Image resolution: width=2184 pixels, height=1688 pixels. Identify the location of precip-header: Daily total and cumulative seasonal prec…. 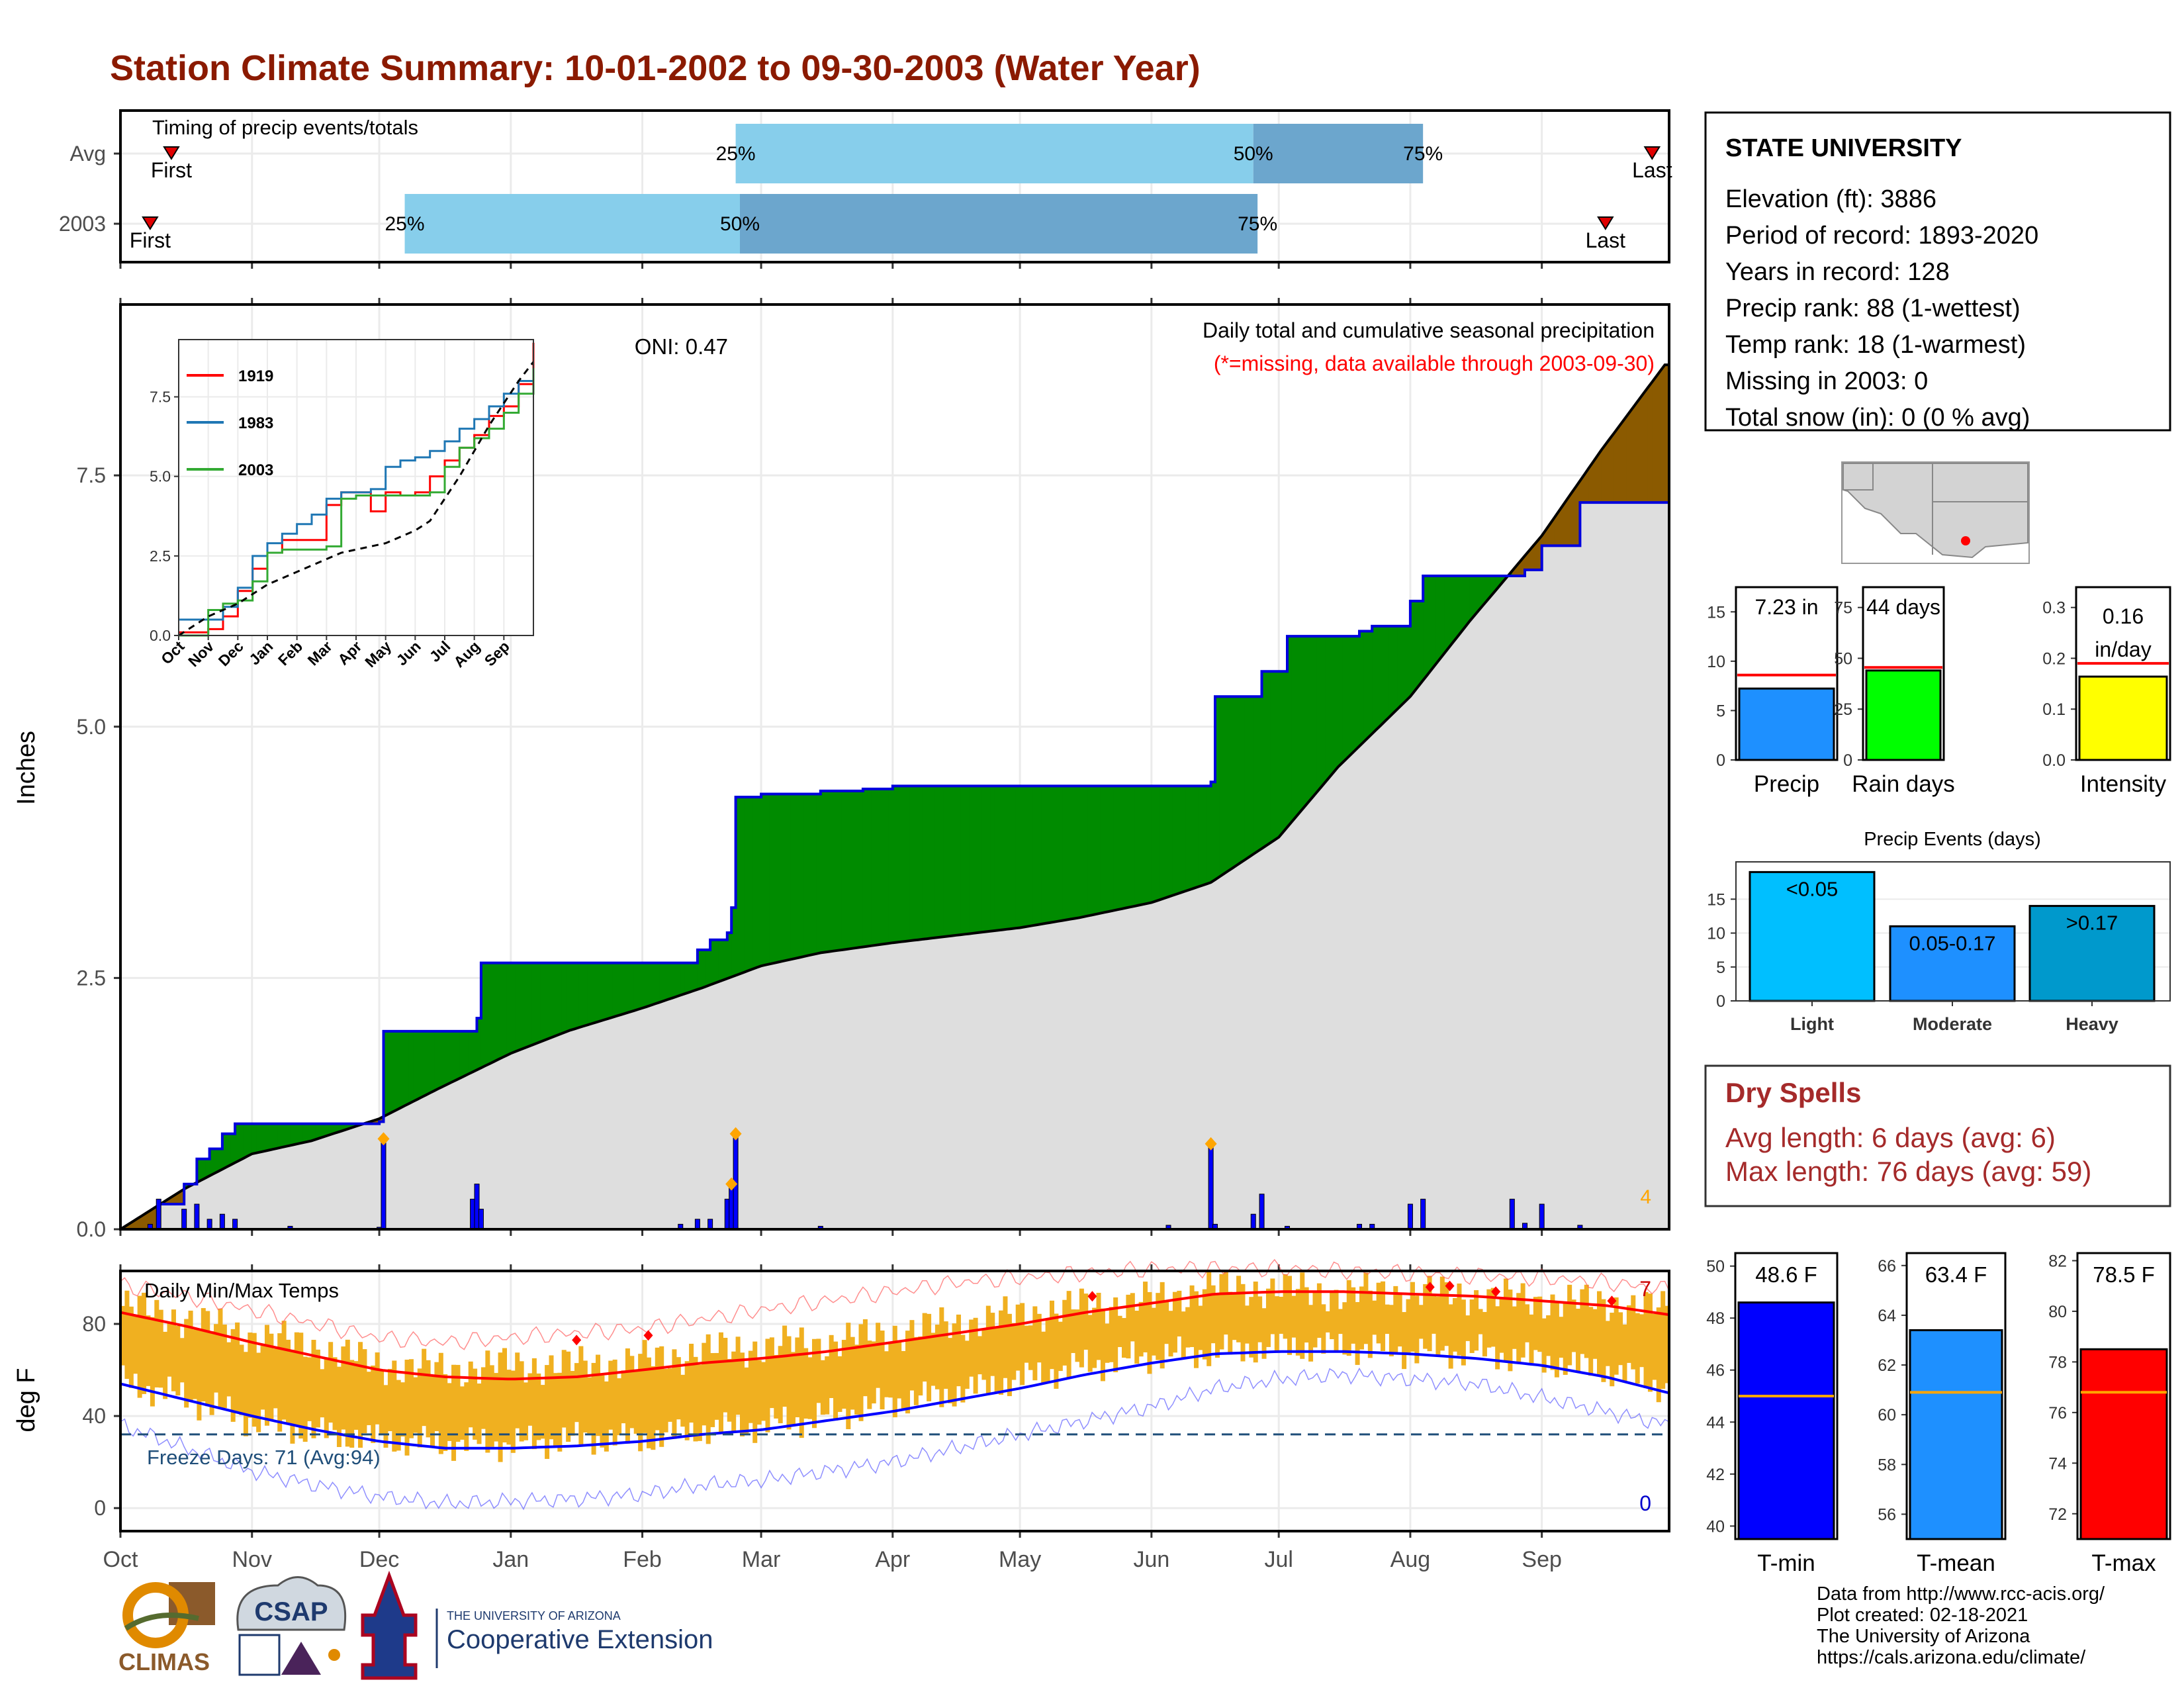
(1429, 330).